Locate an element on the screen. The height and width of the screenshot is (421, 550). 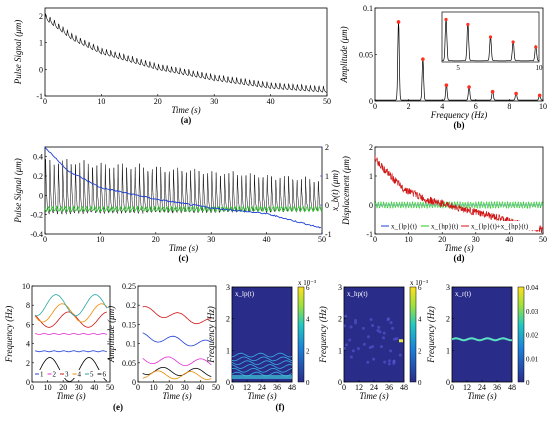
legend-entry: 6 is located at coordinates (105, 375).